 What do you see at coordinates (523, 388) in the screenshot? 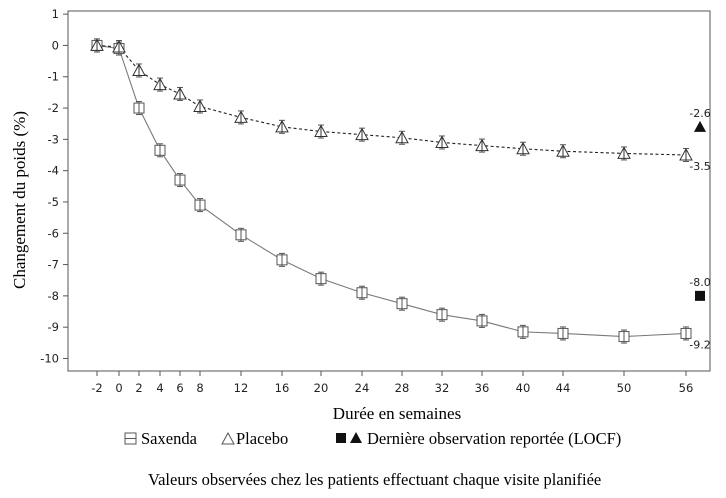
I see `x-tick-label: 40` at bounding box center [523, 388].